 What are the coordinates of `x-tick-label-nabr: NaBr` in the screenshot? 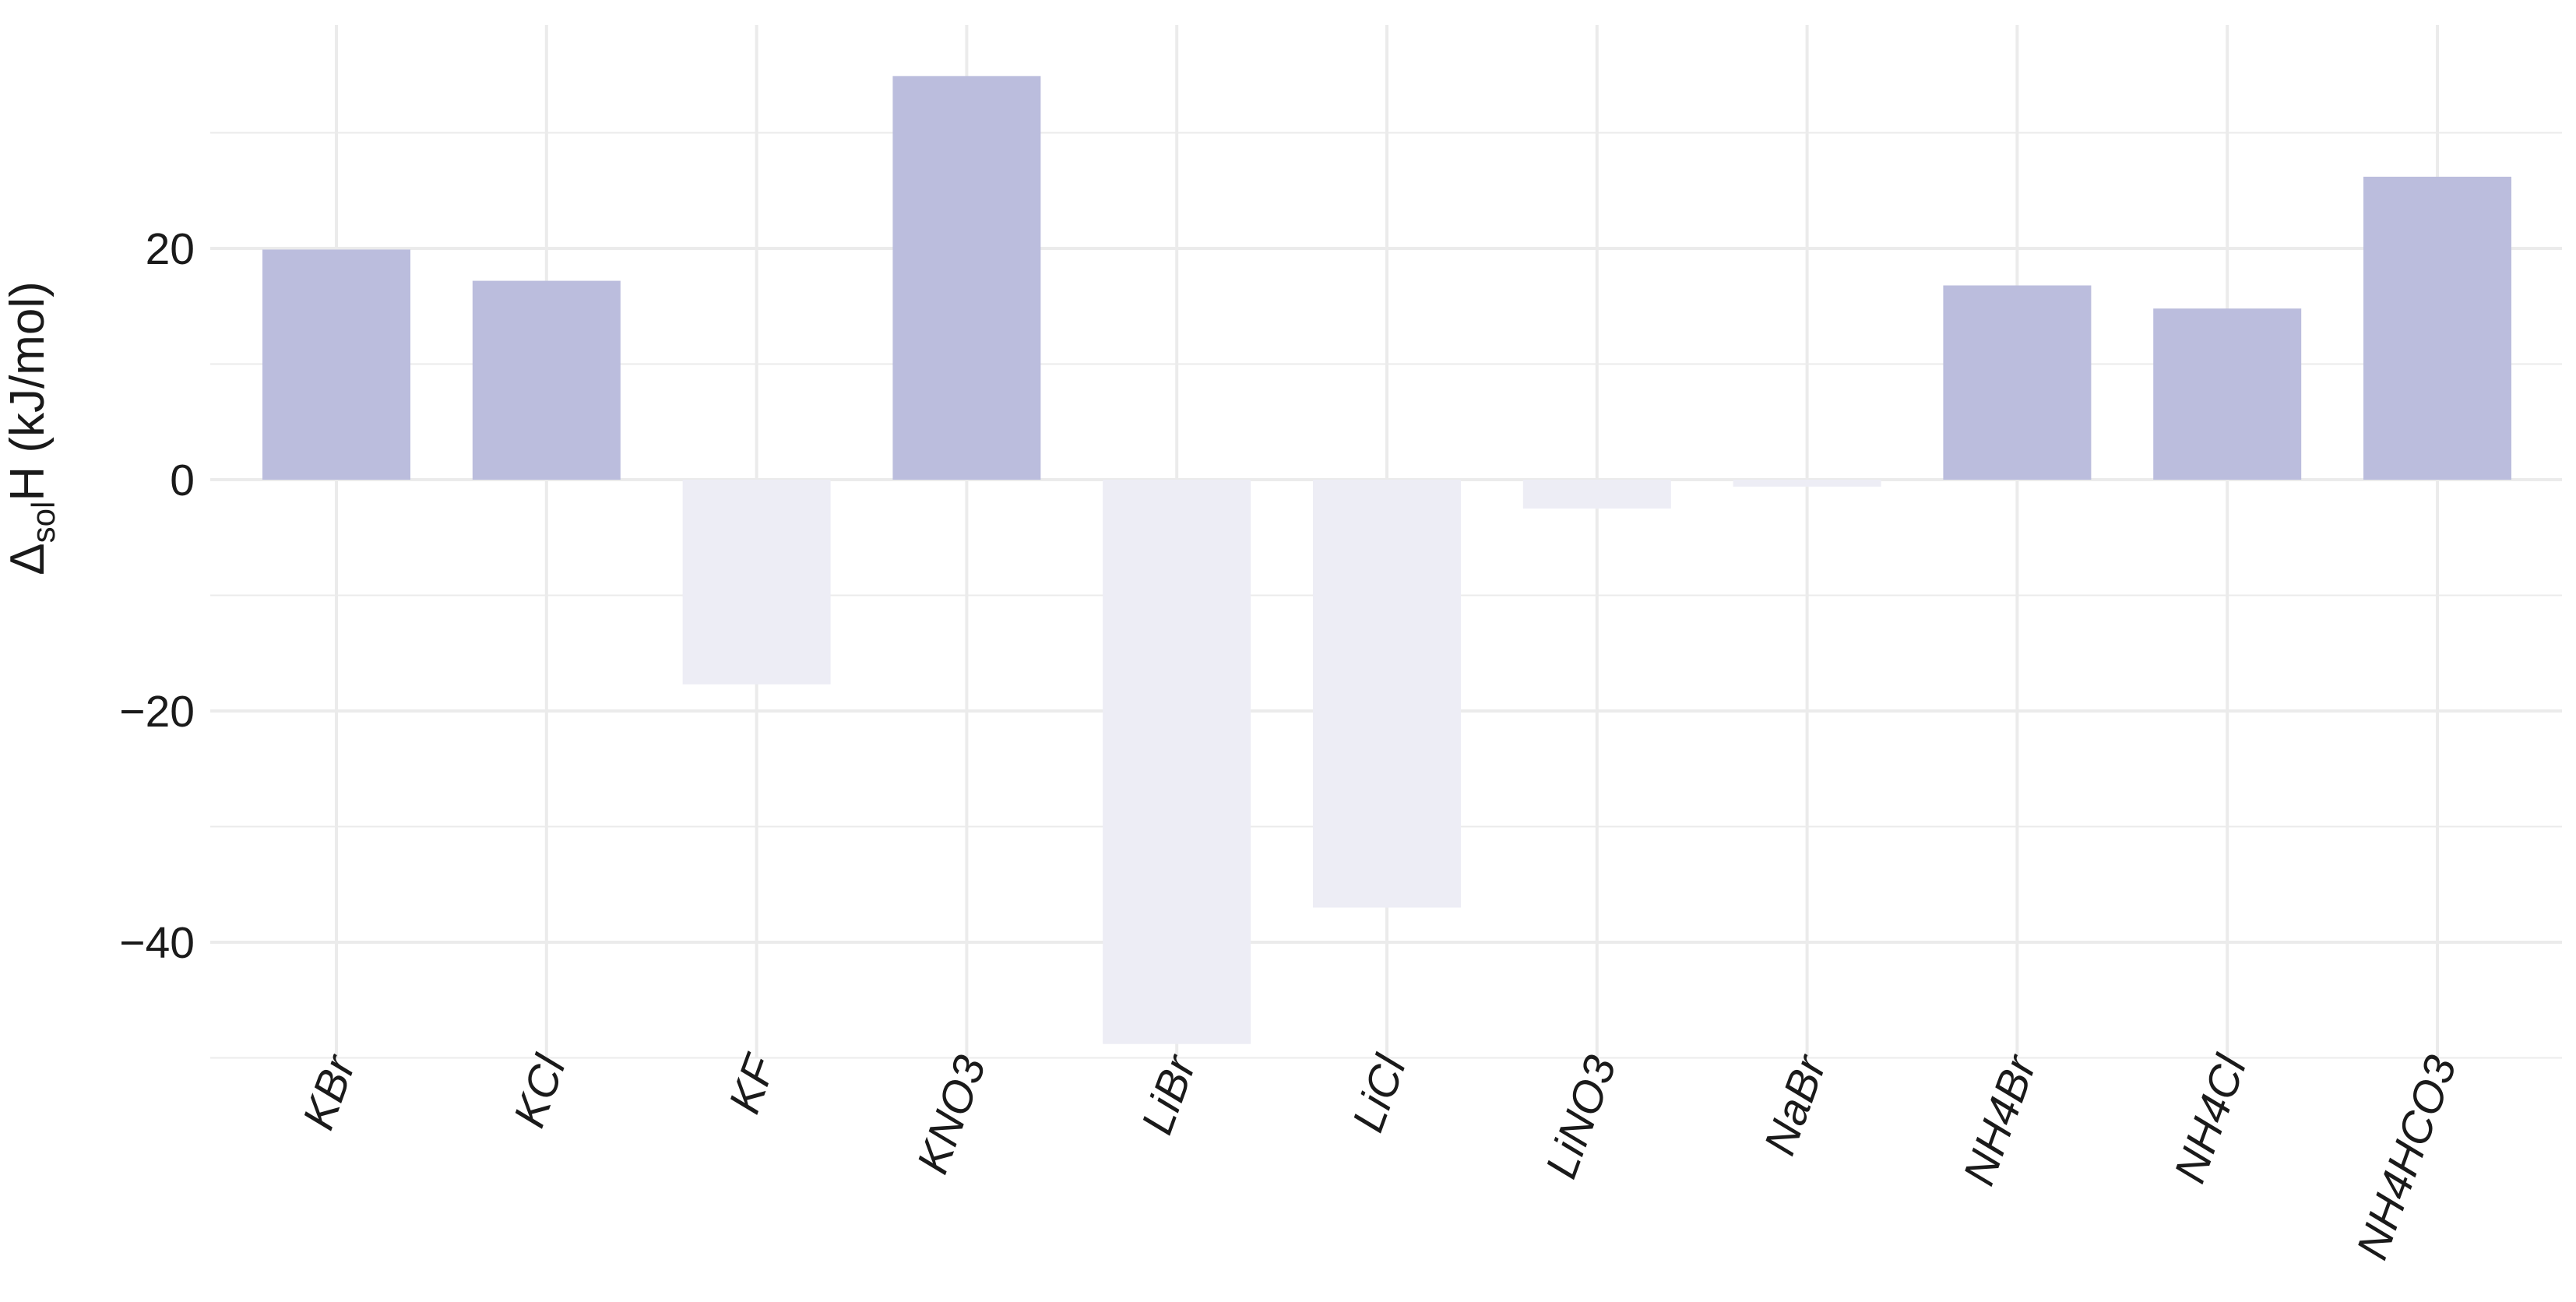 It's located at (1795, 1105).